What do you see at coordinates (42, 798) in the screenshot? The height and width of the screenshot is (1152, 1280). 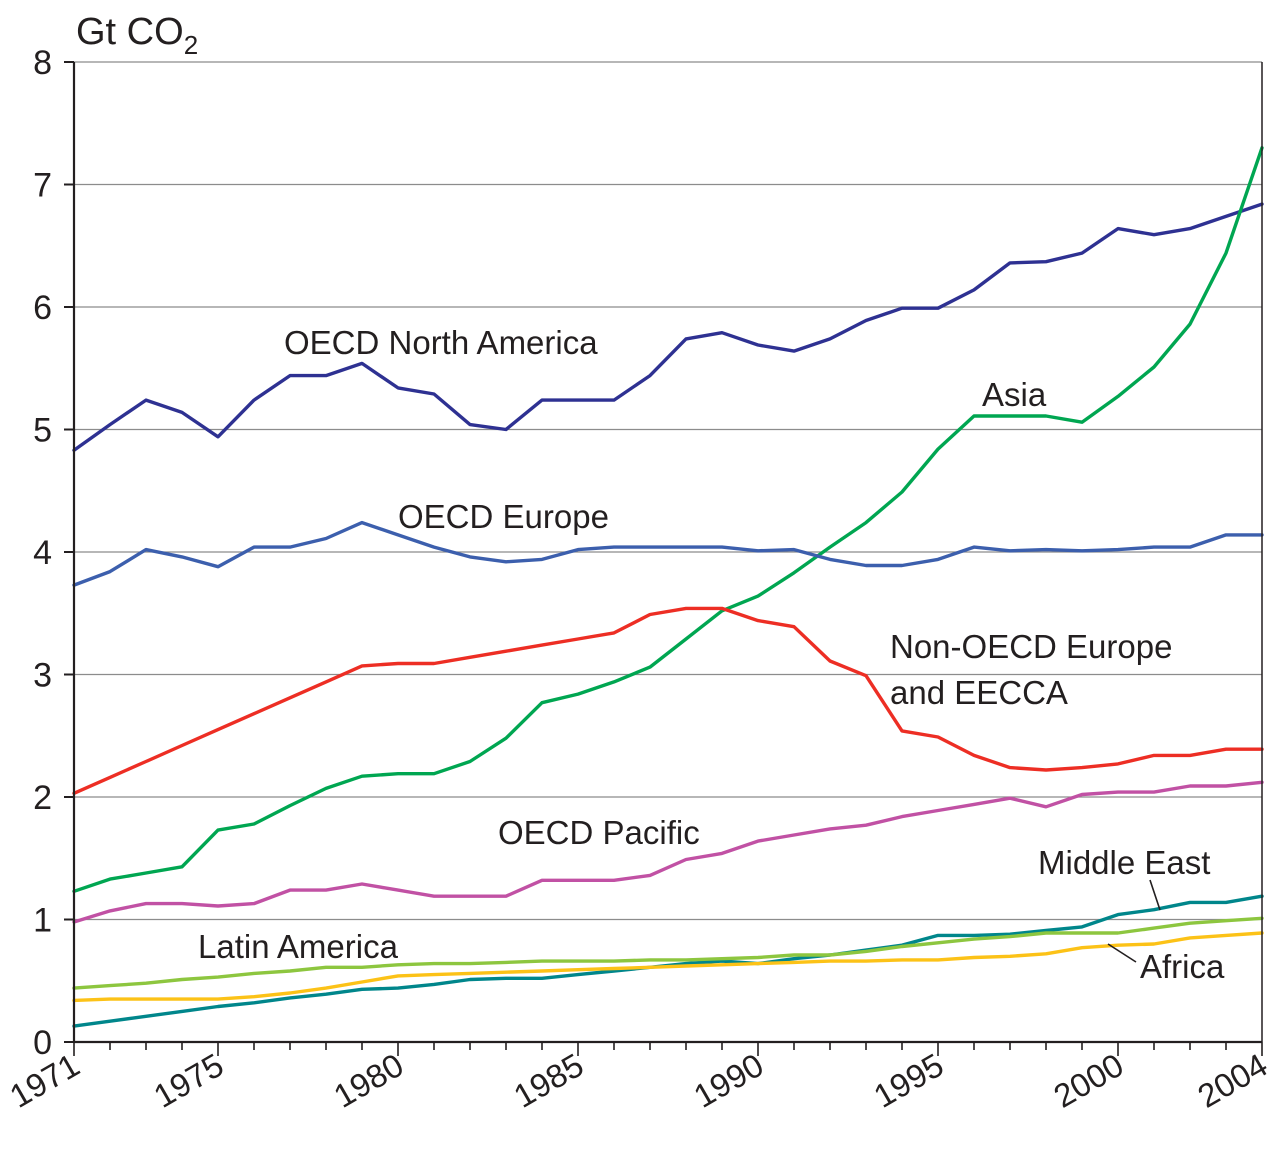 I see `y-tick-label: 2` at bounding box center [42, 798].